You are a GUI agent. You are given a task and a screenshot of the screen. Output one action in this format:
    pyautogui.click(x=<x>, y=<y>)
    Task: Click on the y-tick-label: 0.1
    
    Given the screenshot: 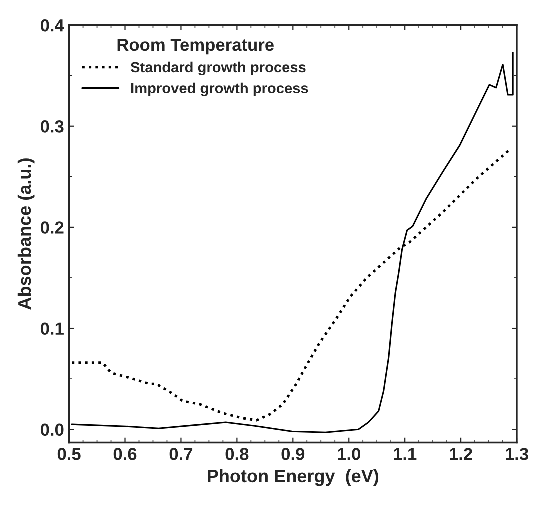 What is the action you would take?
    pyautogui.click(x=52, y=328)
    